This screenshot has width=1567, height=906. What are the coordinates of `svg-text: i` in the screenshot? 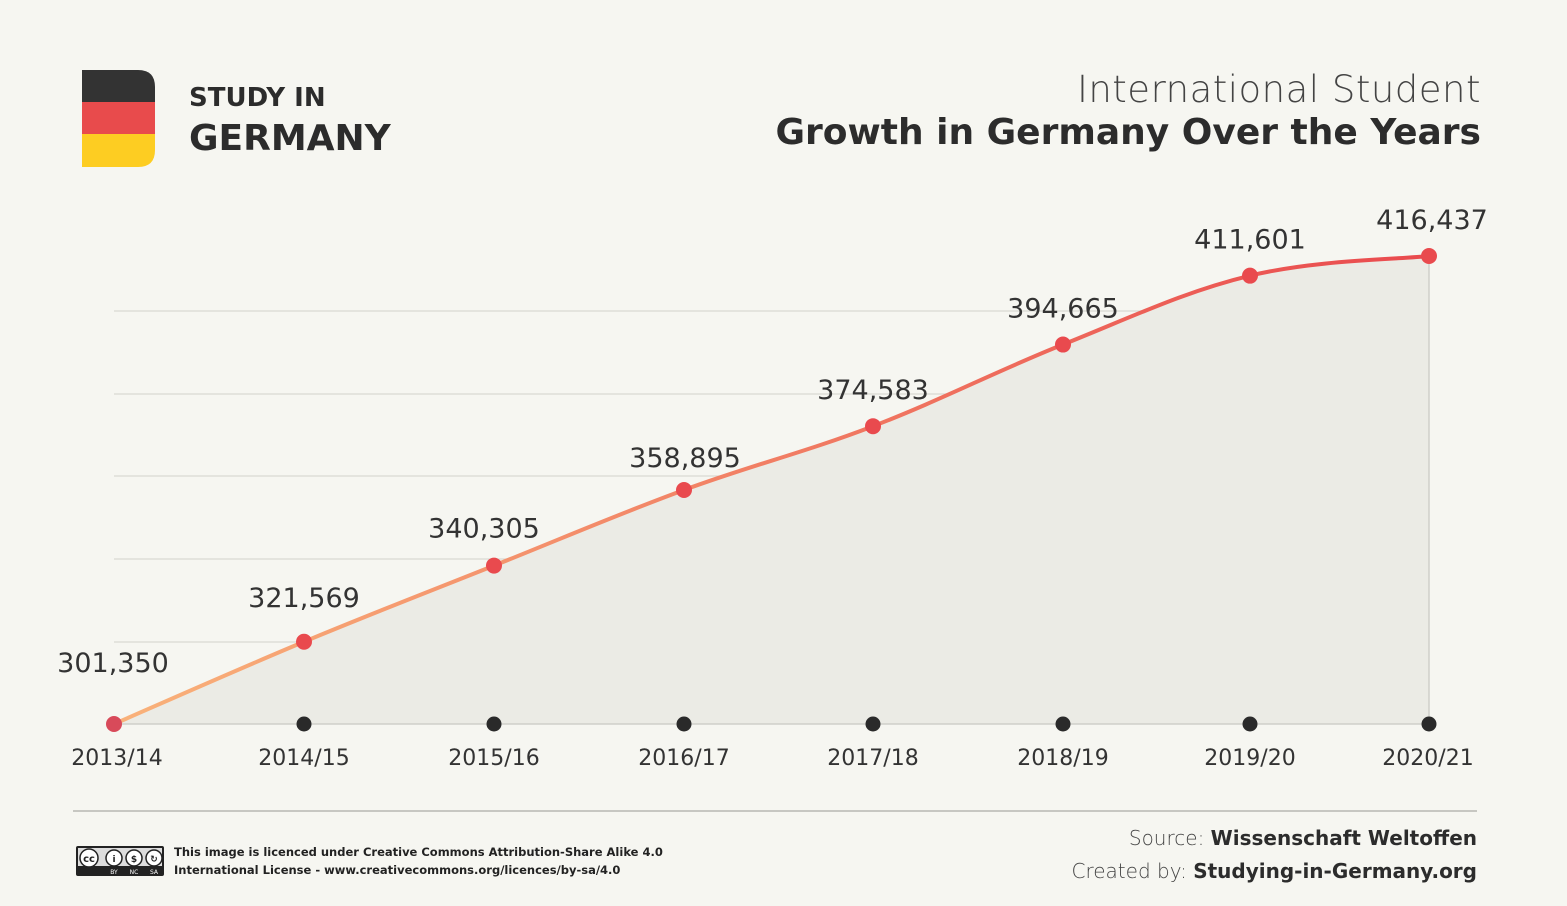 It's located at (113, 860).